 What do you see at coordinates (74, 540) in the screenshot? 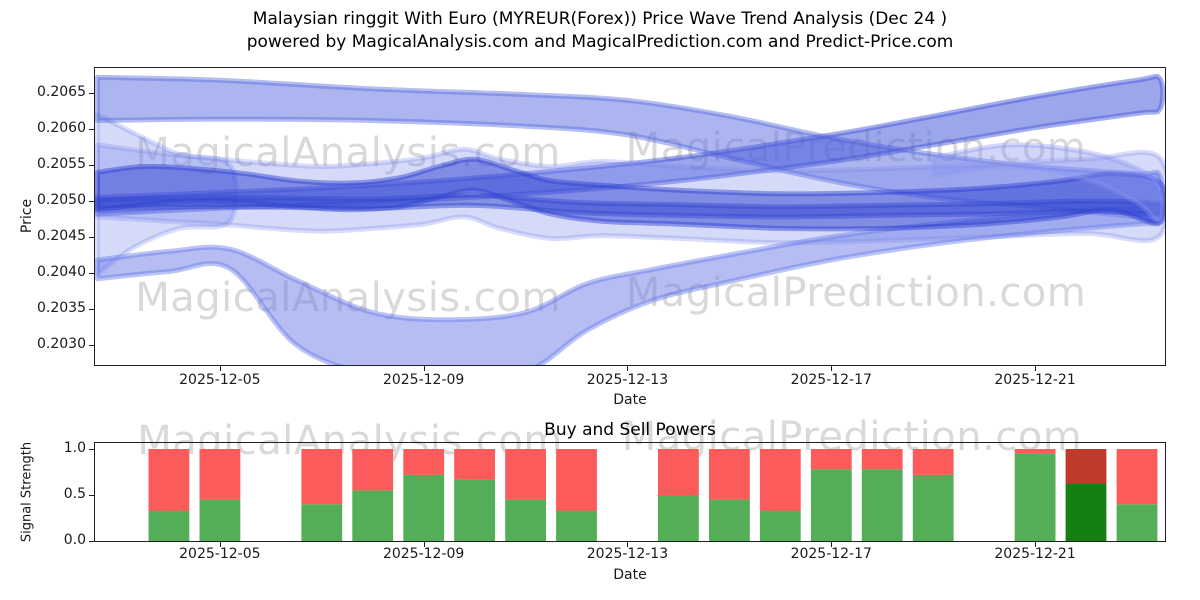
I see `power-ytick-label: 0.0` at bounding box center [74, 540].